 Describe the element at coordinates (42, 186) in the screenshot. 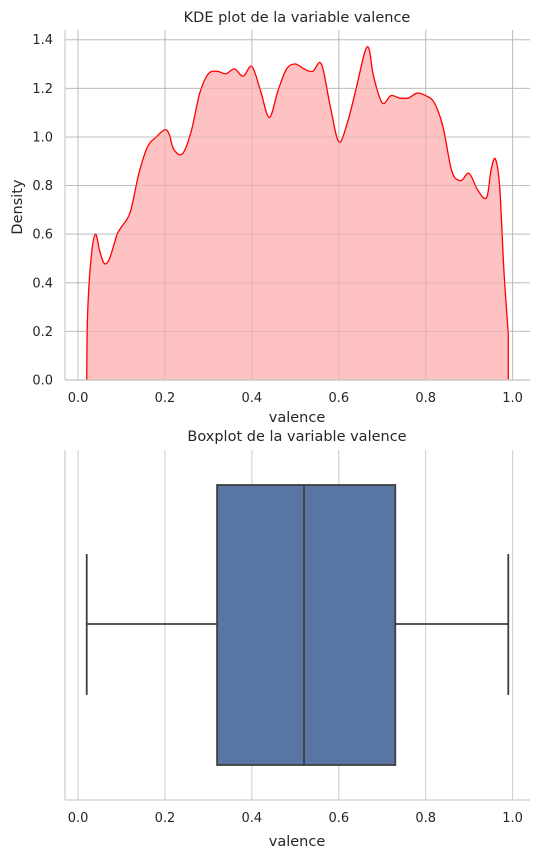

I see `kde-y-tick-4: 0.8` at that location.